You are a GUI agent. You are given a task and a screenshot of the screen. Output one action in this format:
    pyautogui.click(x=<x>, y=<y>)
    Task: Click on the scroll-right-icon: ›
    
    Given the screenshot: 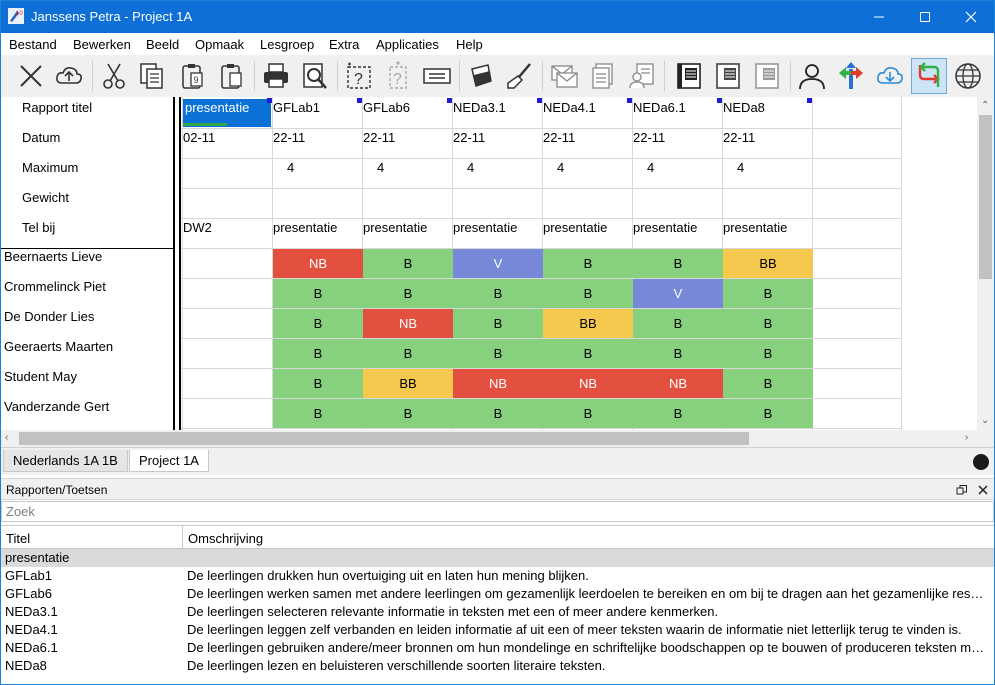 What is the action you would take?
    pyautogui.click(x=967, y=437)
    